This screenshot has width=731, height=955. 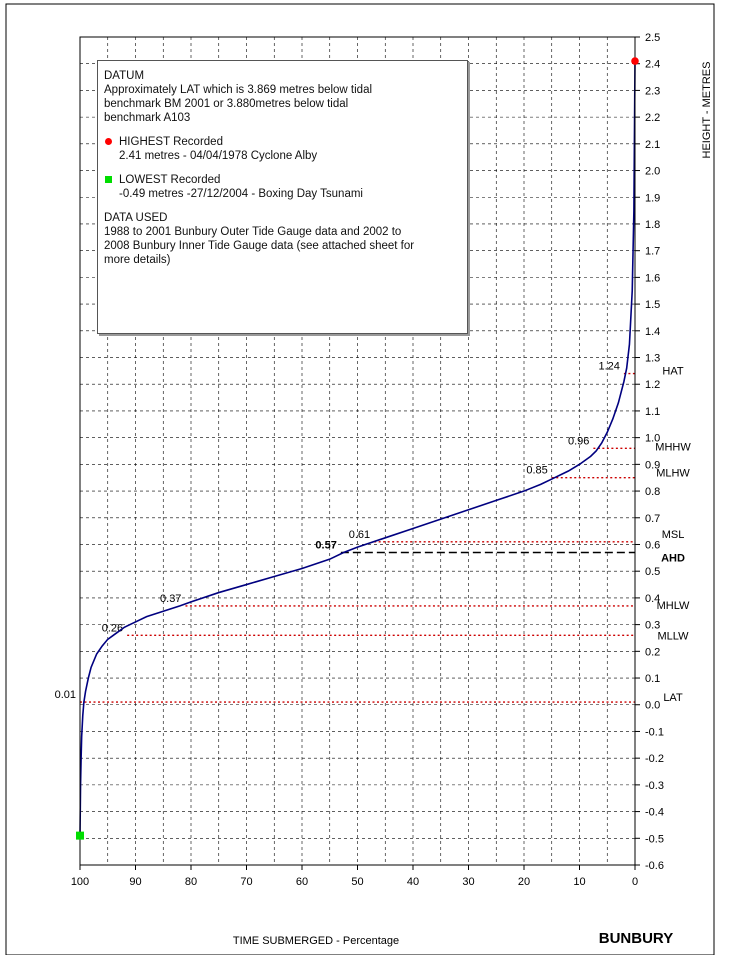 I want to click on y-tick-label: 1.7, so click(x=652, y=252).